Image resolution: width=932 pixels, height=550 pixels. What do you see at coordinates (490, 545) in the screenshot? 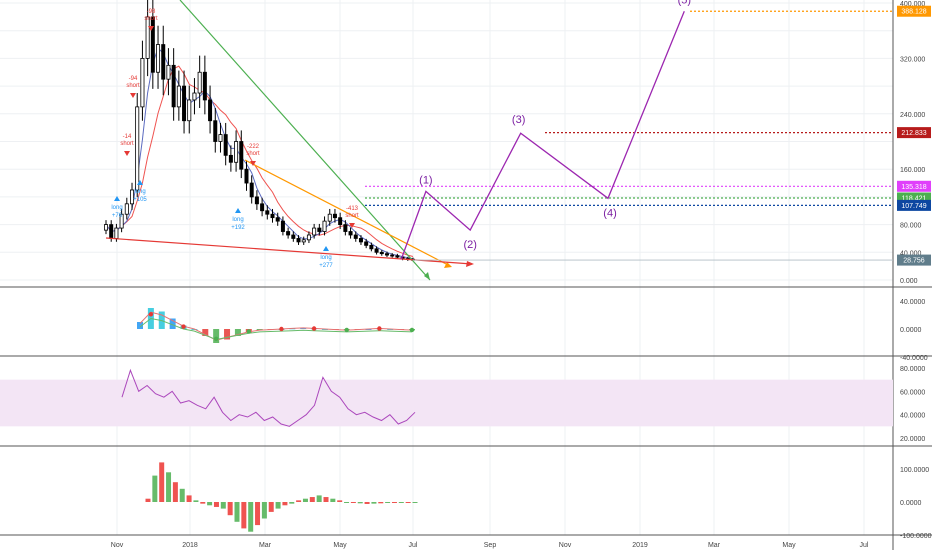
I see `time-axis: Nov 2018 Mar May Jul Sep Nov 2019 Mar May Jul` at bounding box center [490, 545].